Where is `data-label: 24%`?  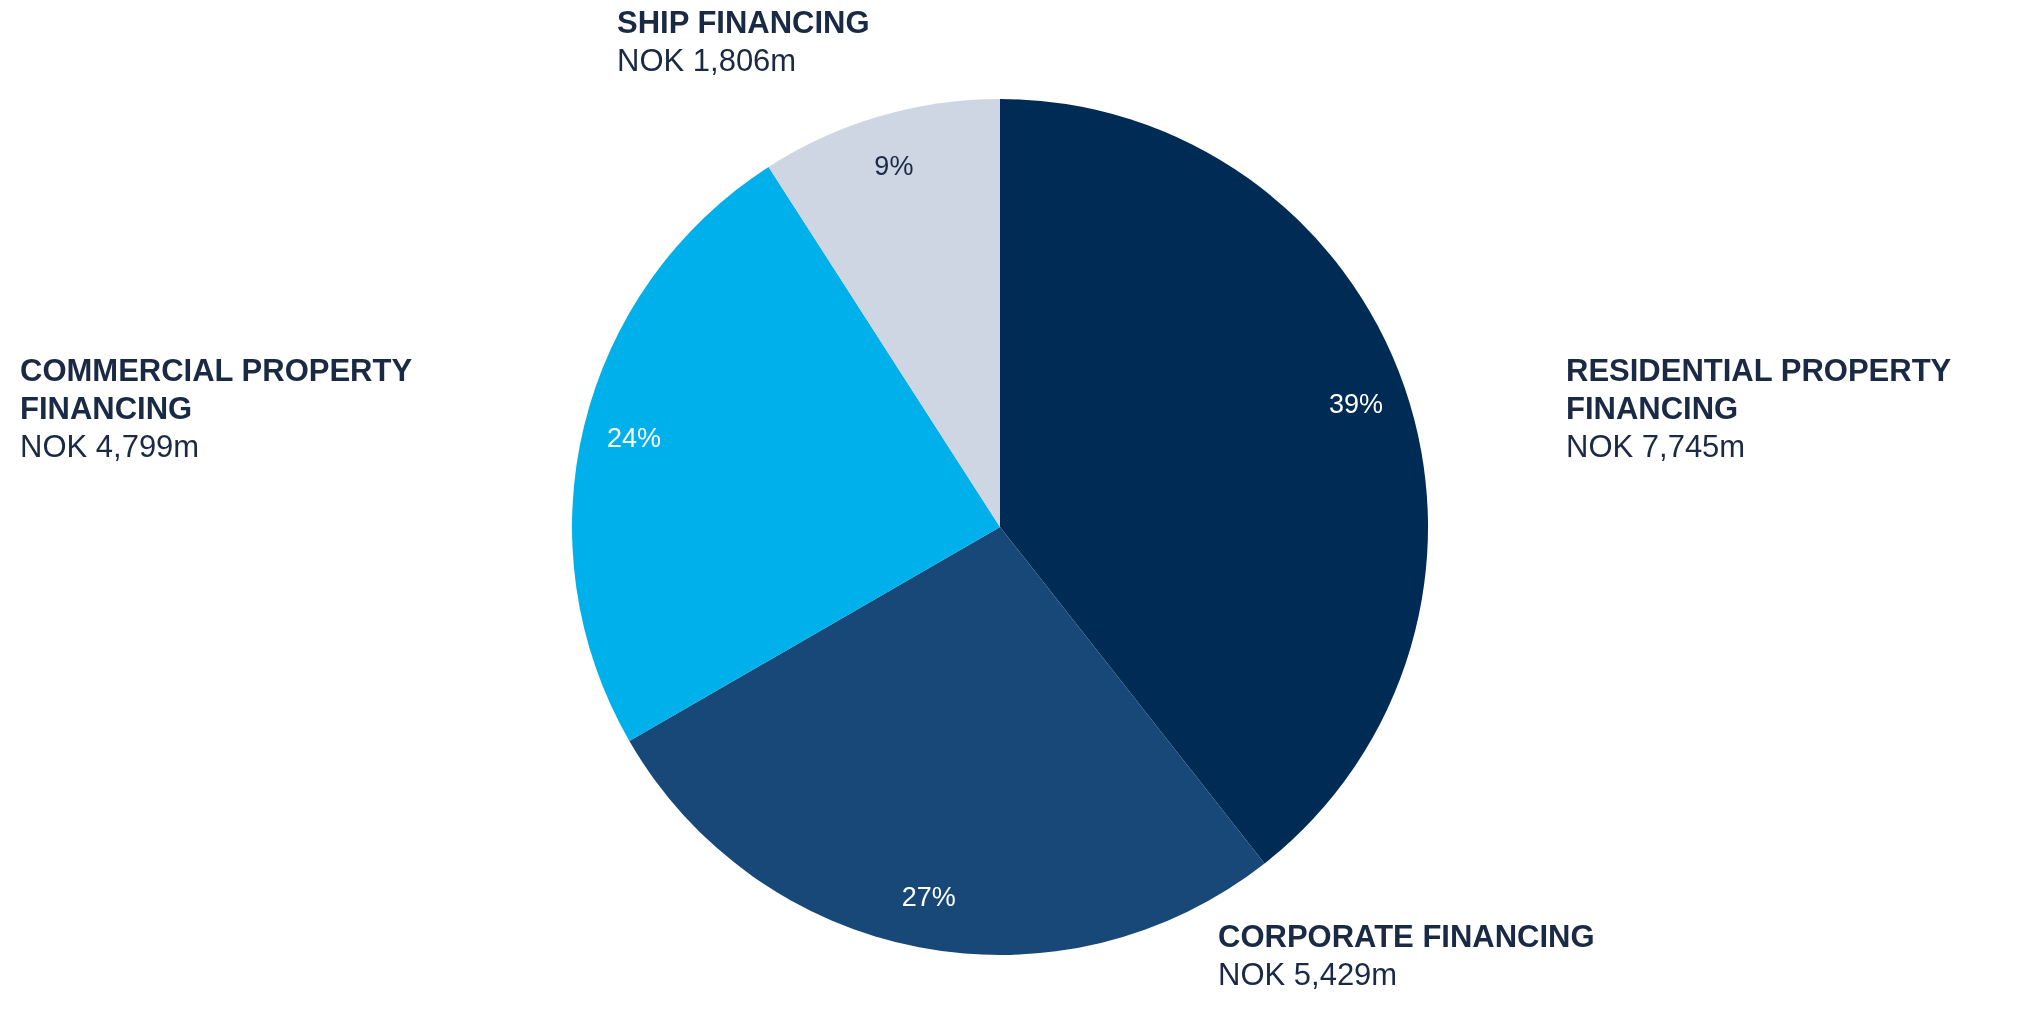 data-label: 24% is located at coordinates (633, 438).